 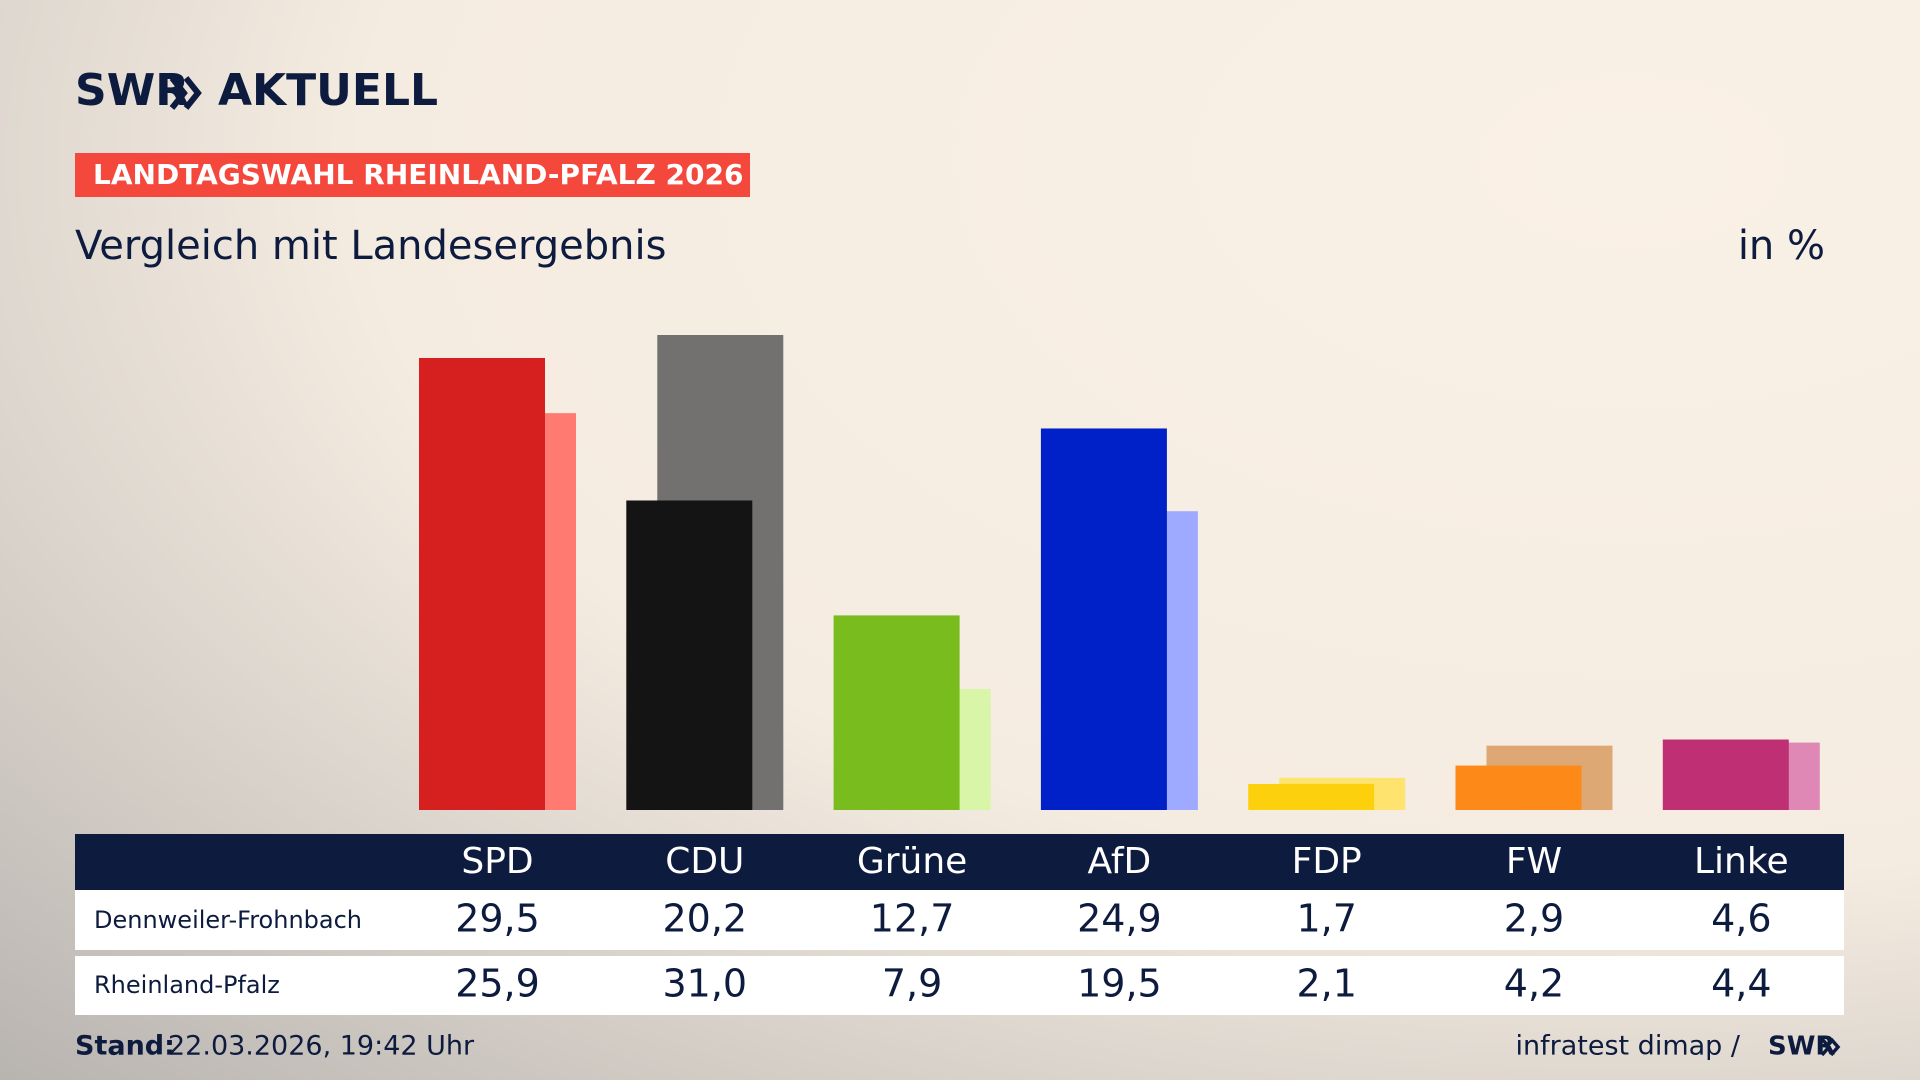 What do you see at coordinates (370, 246) in the screenshot?
I see `chart-title: Vergleich mit Landesergebnis` at bounding box center [370, 246].